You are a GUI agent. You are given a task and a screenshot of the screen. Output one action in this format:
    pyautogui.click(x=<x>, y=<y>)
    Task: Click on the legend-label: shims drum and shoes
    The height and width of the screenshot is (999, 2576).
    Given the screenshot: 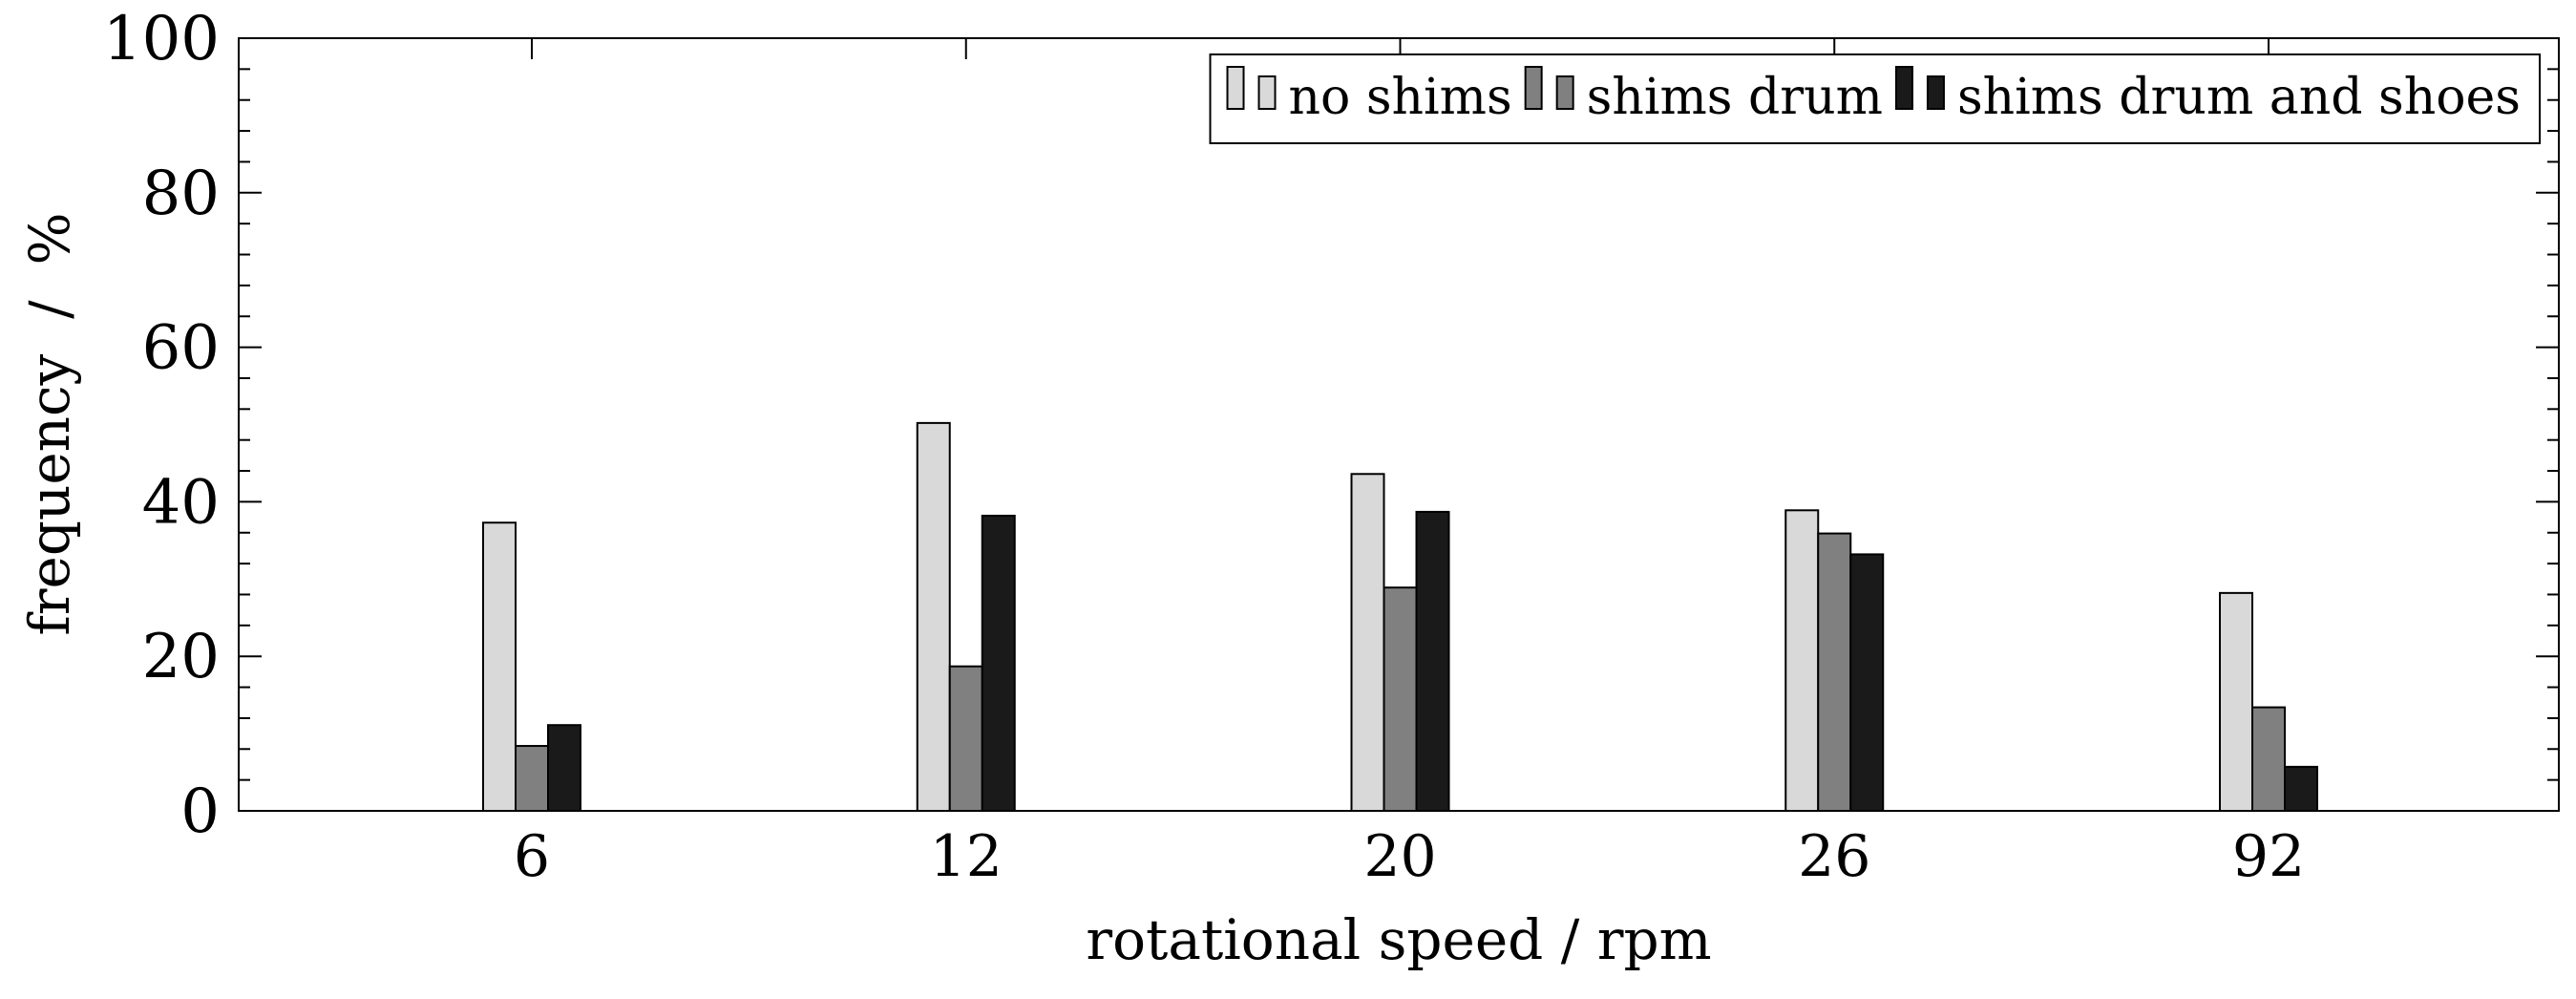 What is the action you would take?
    pyautogui.click(x=2239, y=97)
    